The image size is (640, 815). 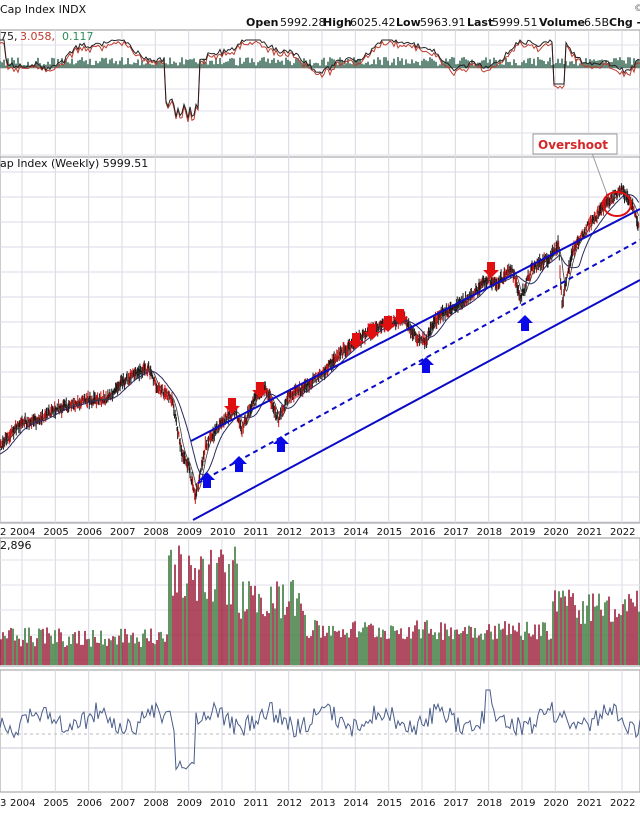 I want to click on chg-label: Chg -, so click(x=624, y=22).